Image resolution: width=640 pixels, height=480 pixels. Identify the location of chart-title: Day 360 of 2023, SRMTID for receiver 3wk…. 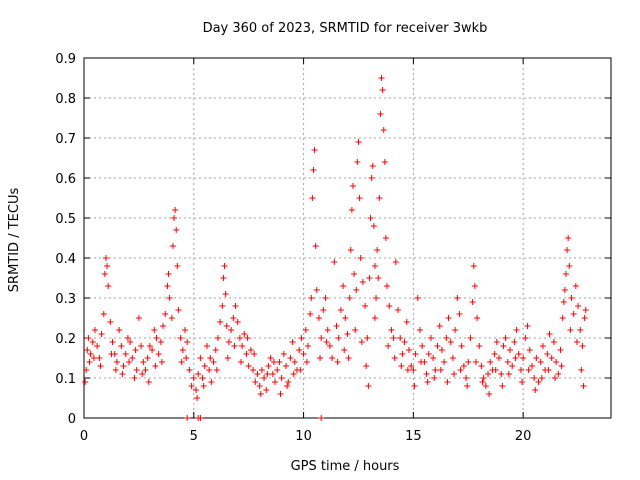
(345, 28).